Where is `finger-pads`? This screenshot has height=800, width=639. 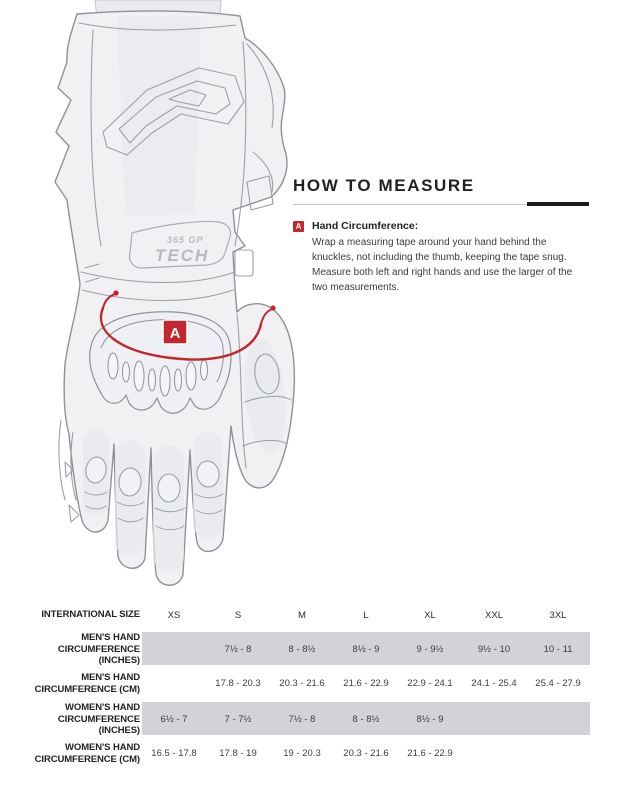
finger-pads is located at coordinates (152, 479).